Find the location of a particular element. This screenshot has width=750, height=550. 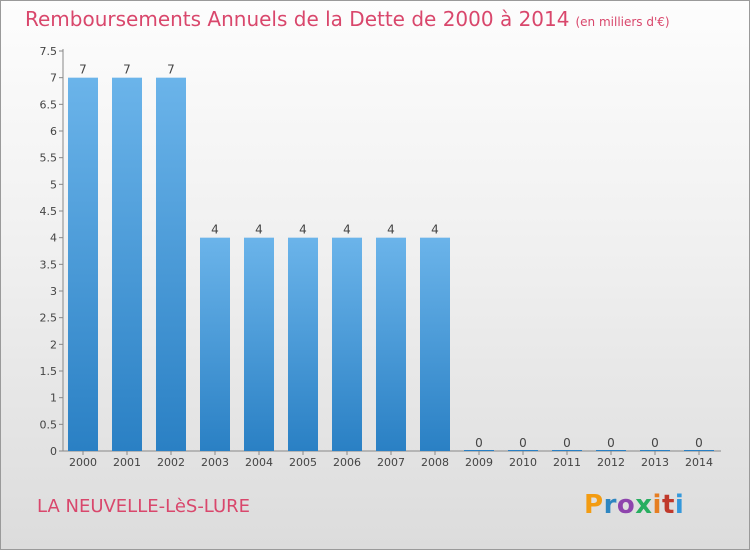

logo-letter: x is located at coordinates (644, 505).